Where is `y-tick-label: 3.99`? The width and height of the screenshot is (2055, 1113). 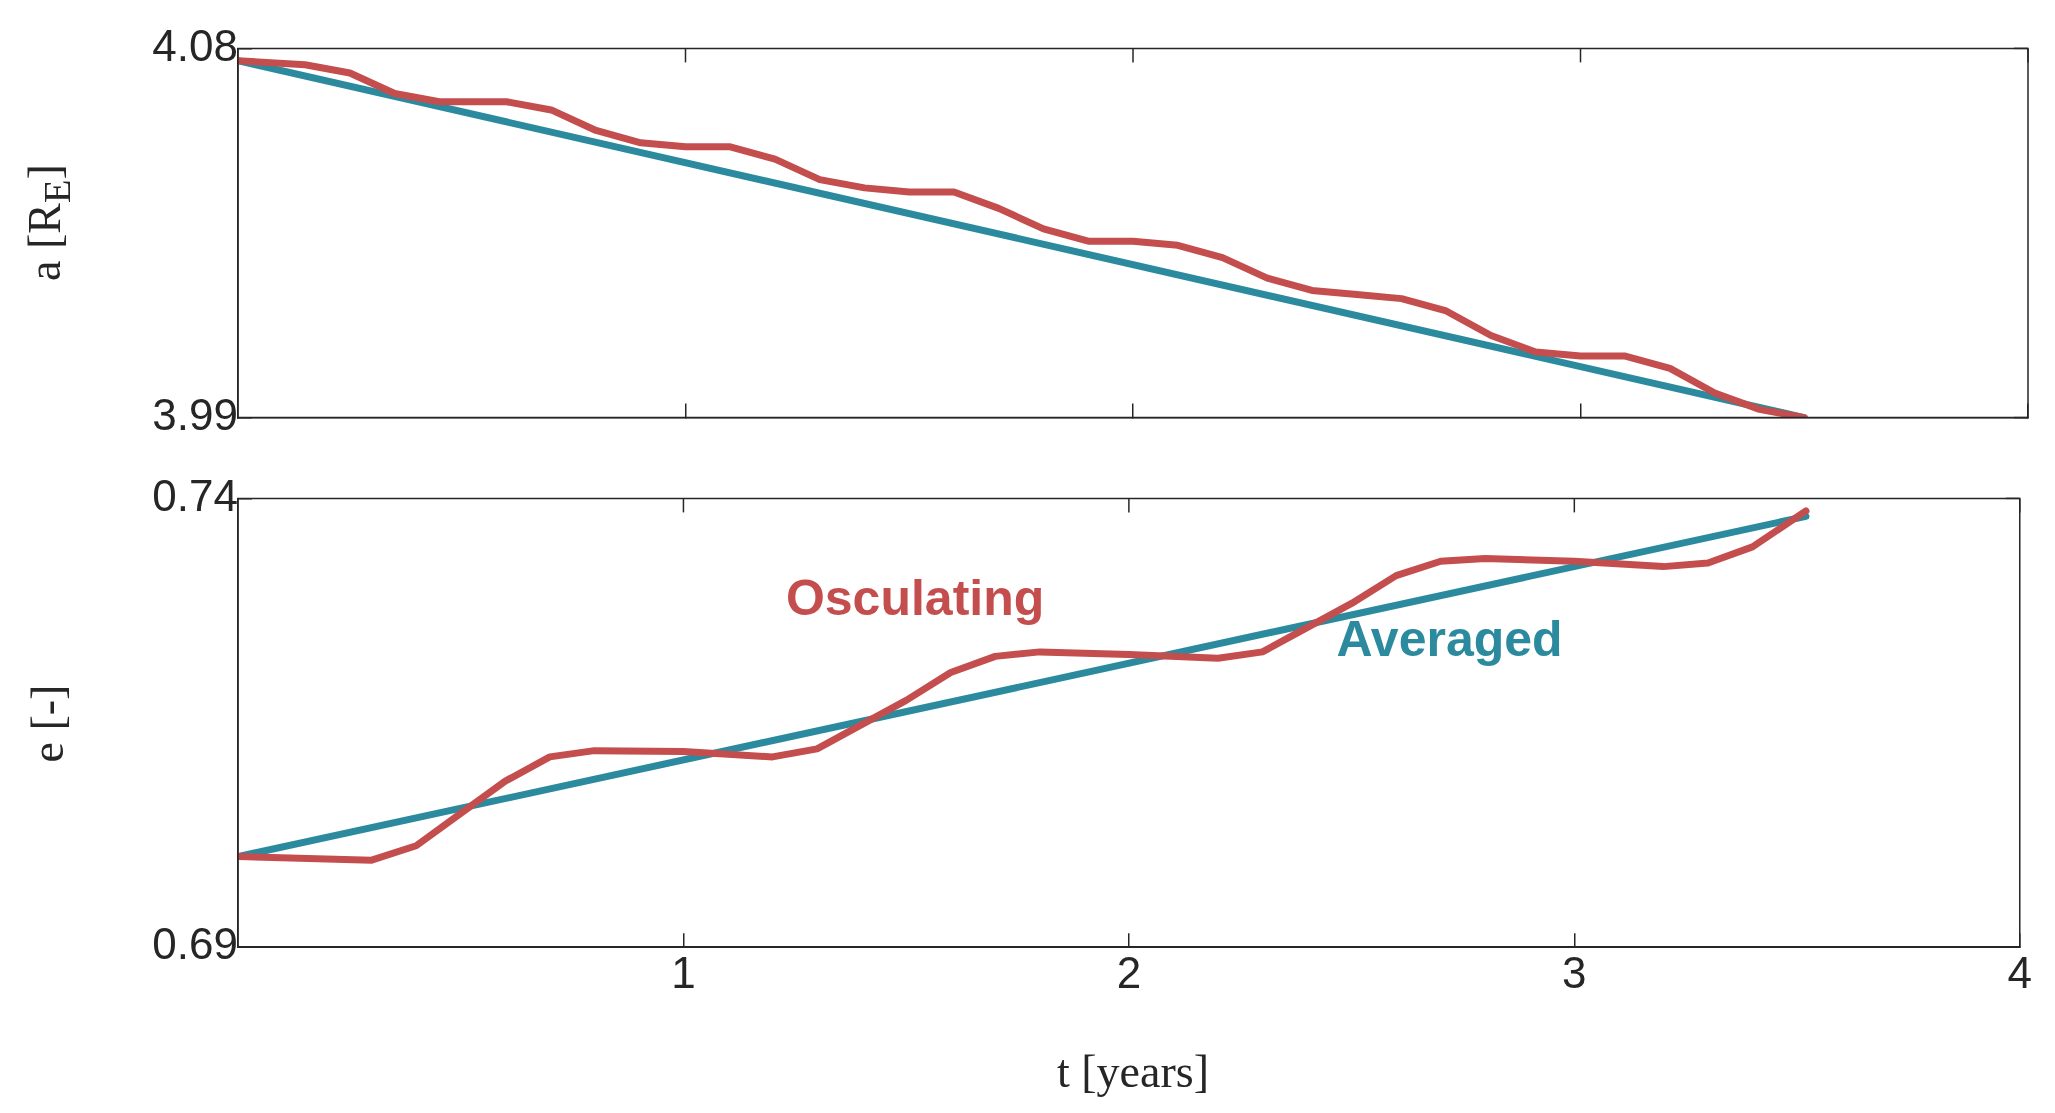 y-tick-label: 3.99 is located at coordinates (195, 414).